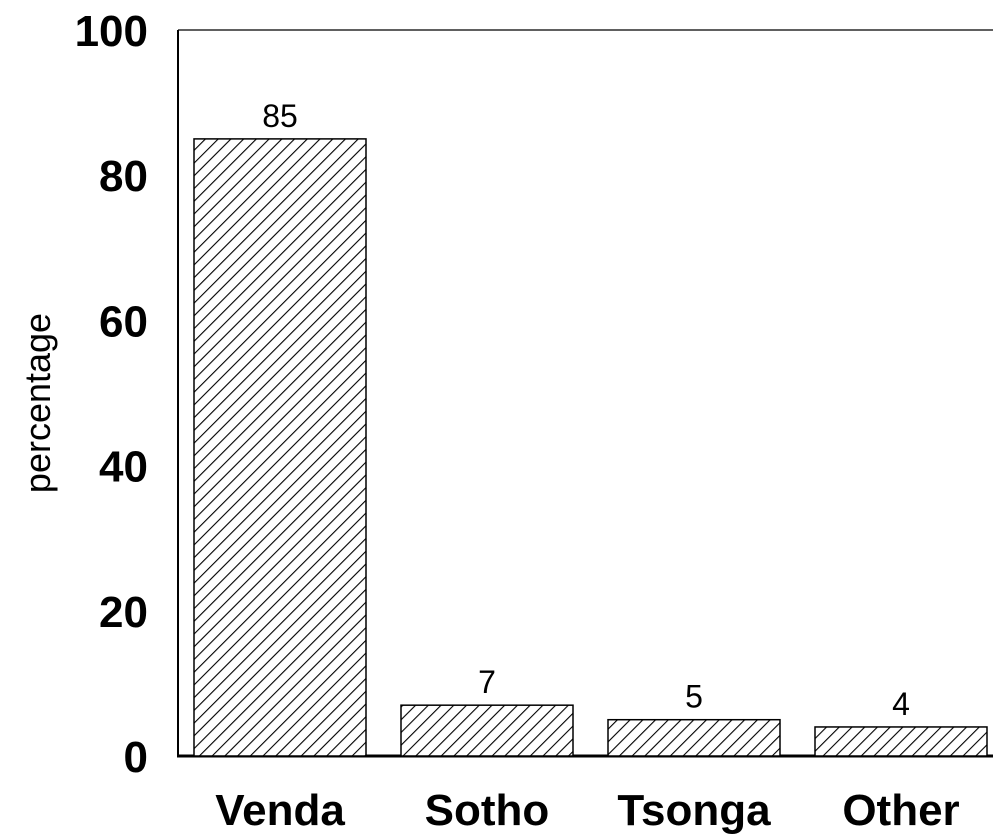 The image size is (993, 838). I want to click on y-tick-label: 20, so click(123, 612).